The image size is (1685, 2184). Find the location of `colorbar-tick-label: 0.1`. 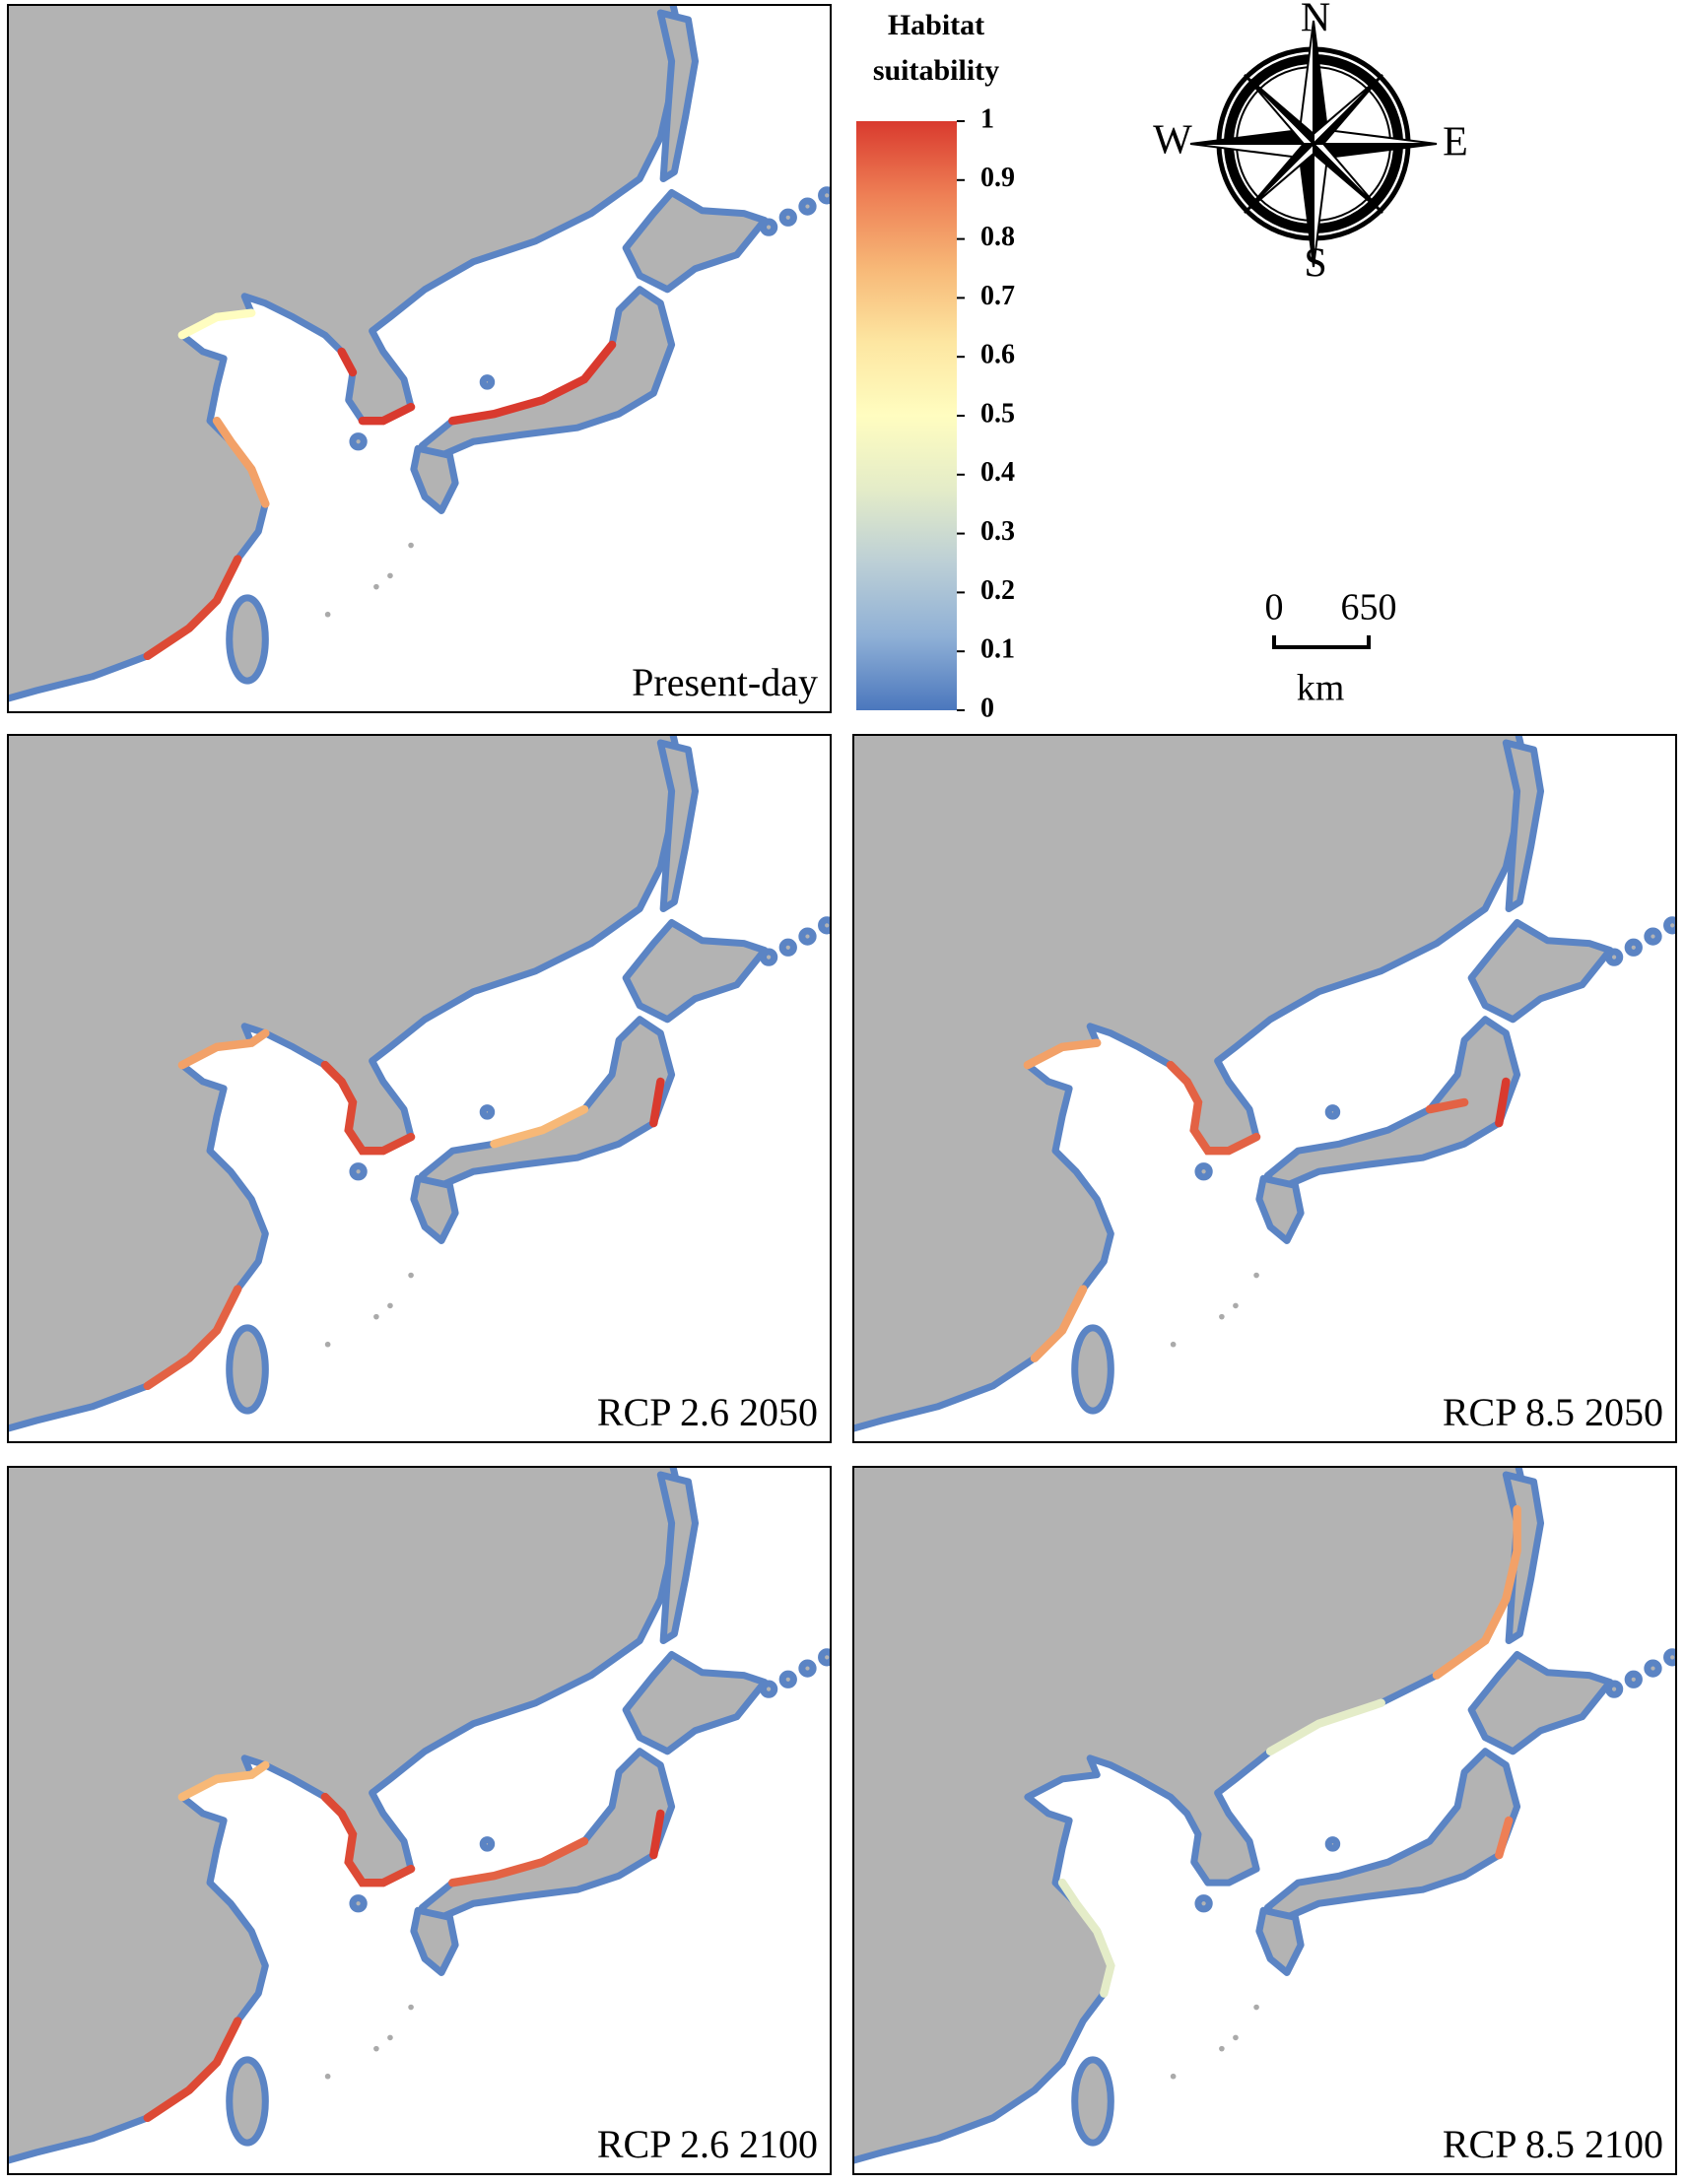

colorbar-tick-label: 0.1 is located at coordinates (997, 649).